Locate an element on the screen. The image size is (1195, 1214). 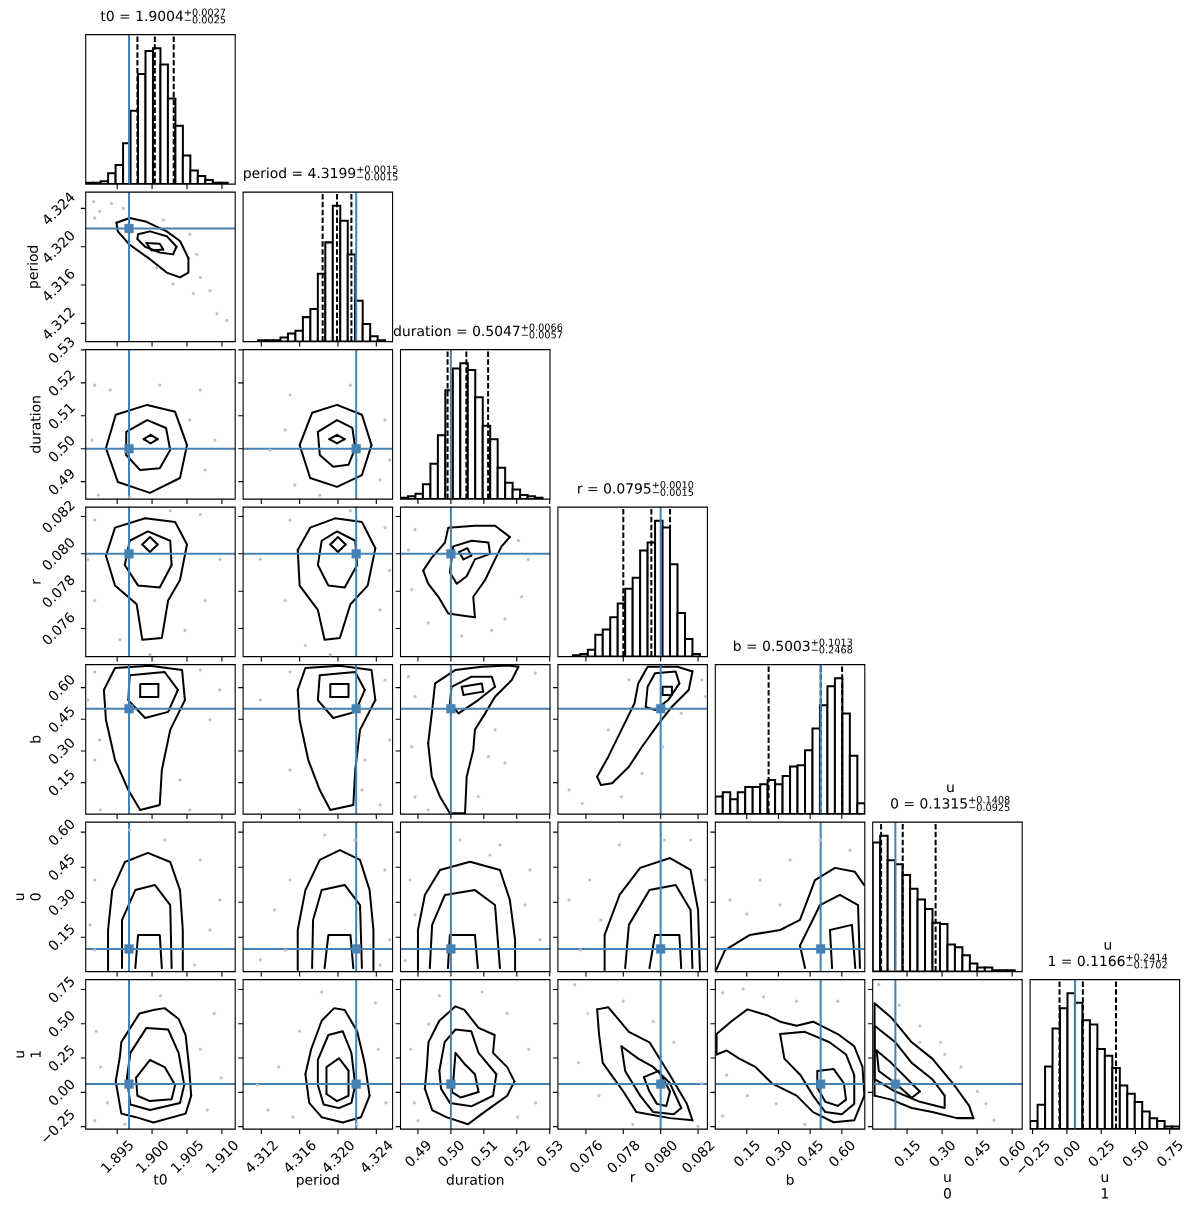
chart-title: t0 = 1.9004$^{+0.0027}$−0.0025 is located at coordinates (163, 16).